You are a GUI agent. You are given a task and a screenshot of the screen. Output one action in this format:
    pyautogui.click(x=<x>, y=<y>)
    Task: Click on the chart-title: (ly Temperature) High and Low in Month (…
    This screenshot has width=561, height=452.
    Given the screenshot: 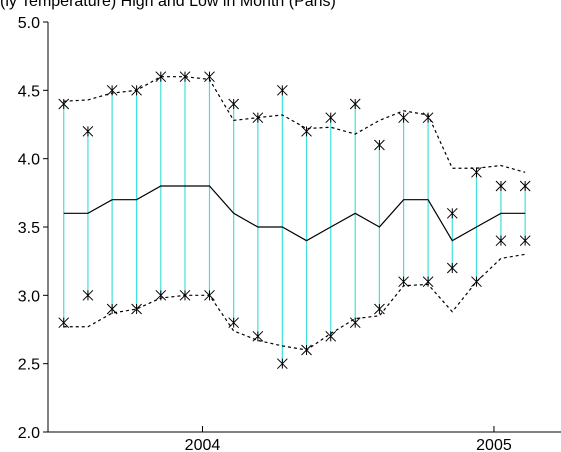 What is the action you would take?
    pyautogui.click(x=168, y=5)
    